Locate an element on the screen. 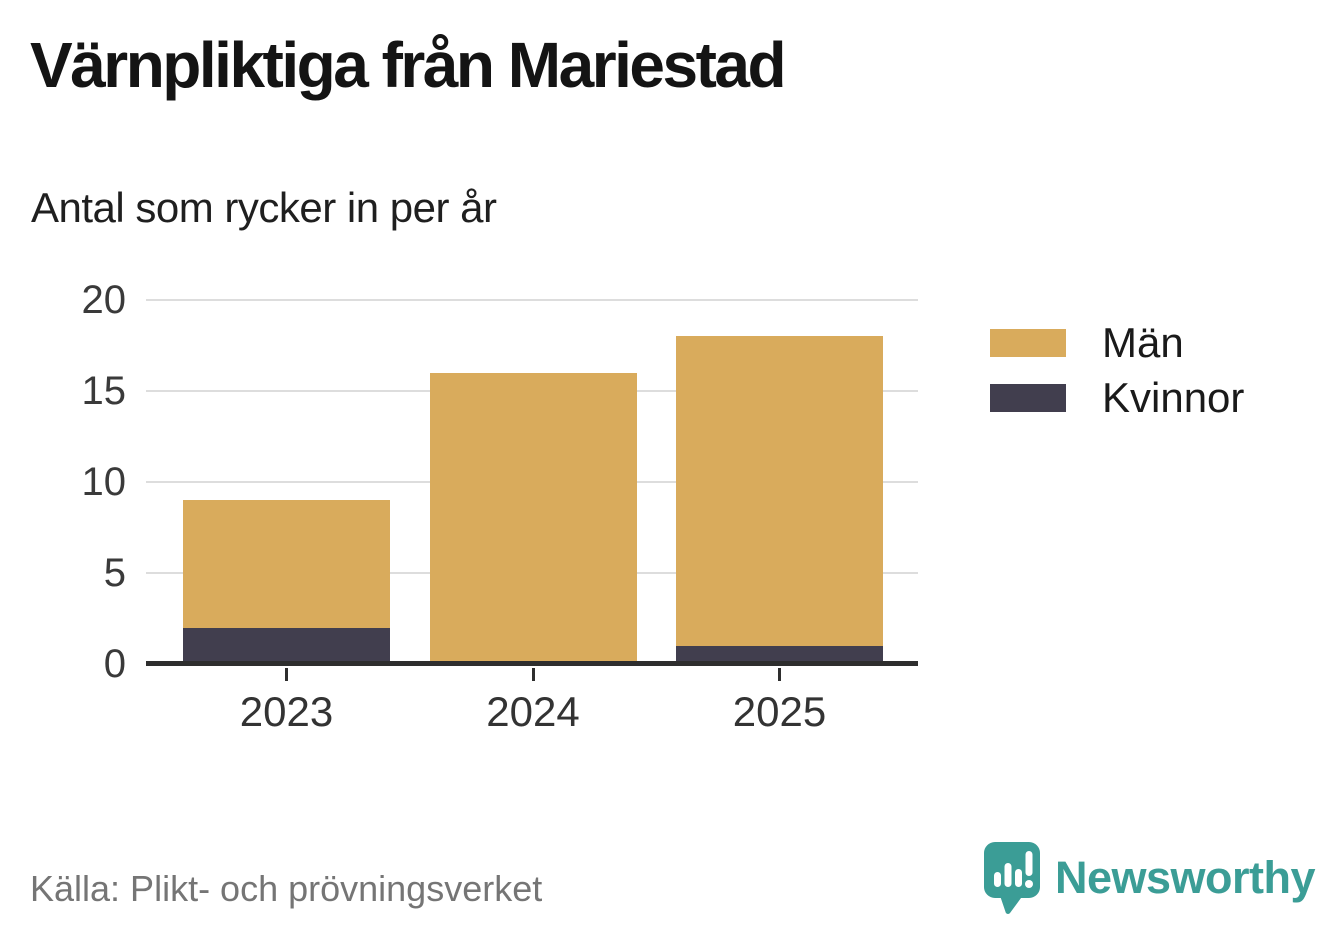 The height and width of the screenshot is (939, 1322). y-axis-labels: 0 5 10 15 20 is located at coordinates (78, 482).